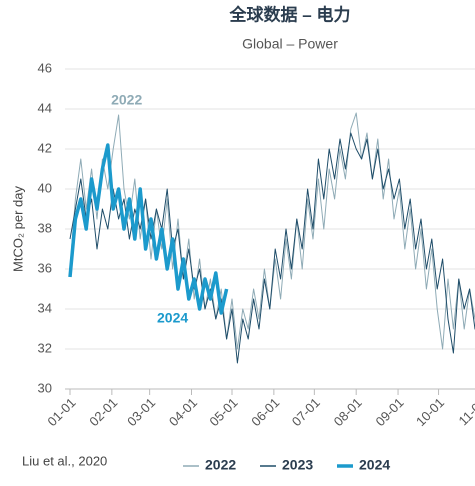 The image size is (475, 486). Describe the element at coordinates (64, 460) in the screenshot. I see `source: Liu et al., 2020` at that location.